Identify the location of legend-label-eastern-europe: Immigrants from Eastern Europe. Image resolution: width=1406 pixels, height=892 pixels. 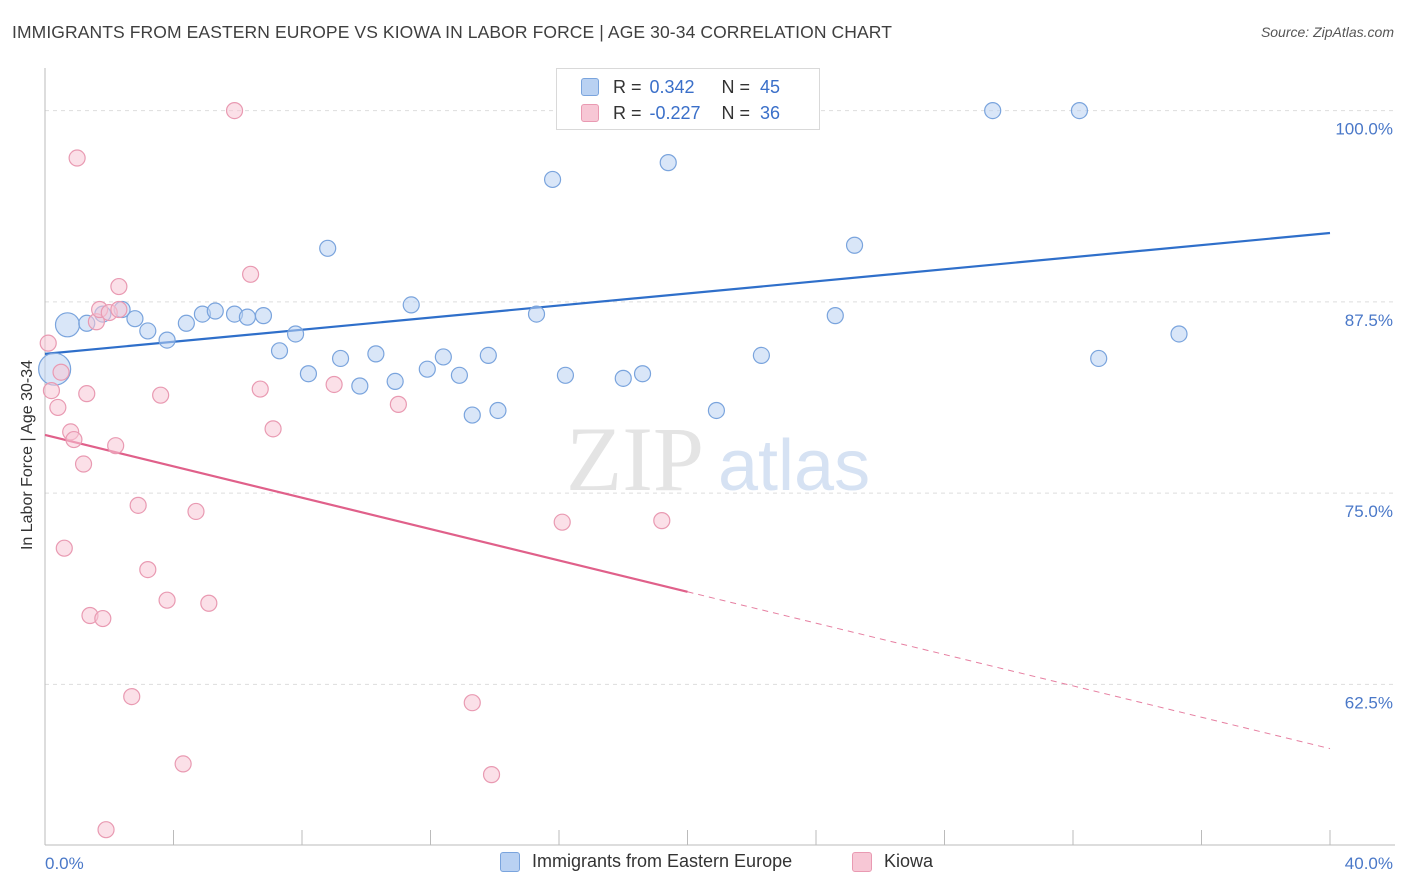
(662, 861).